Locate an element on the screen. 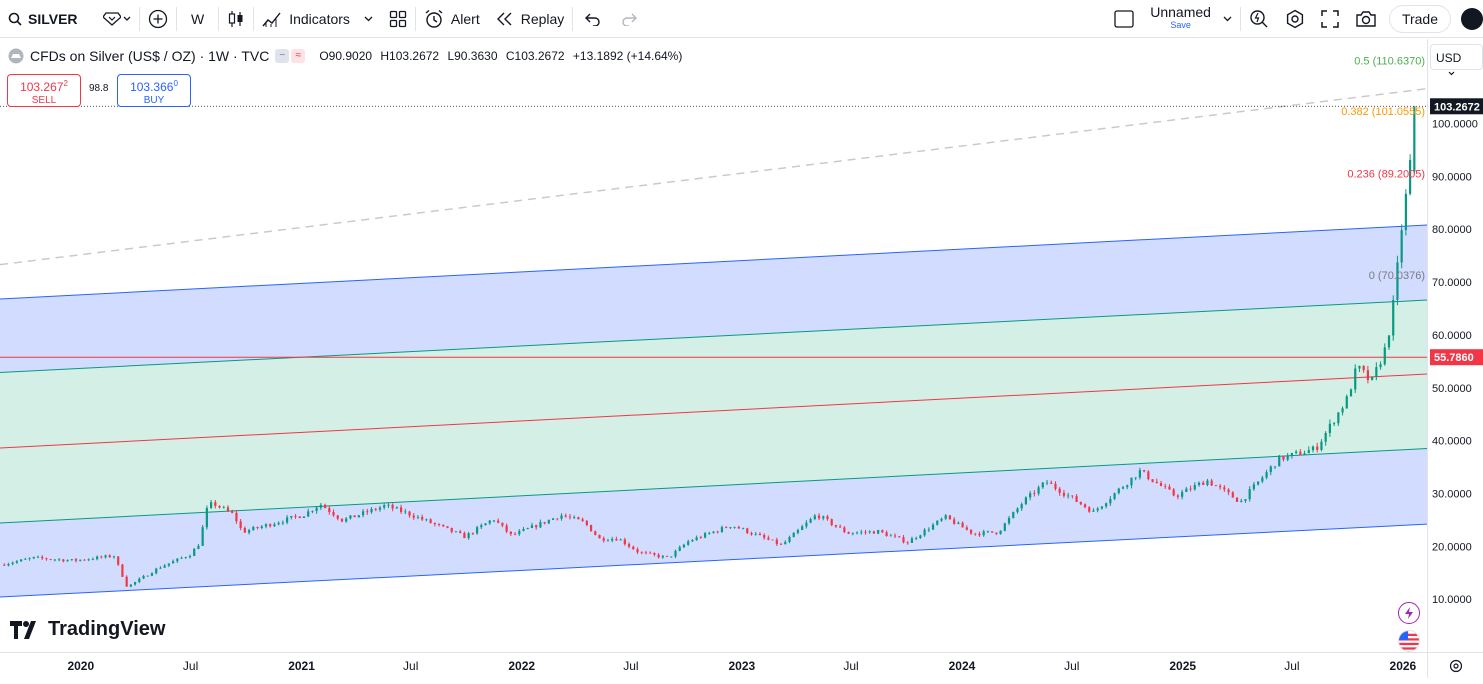  sell-button: 103.2672 SELL is located at coordinates (44, 90).